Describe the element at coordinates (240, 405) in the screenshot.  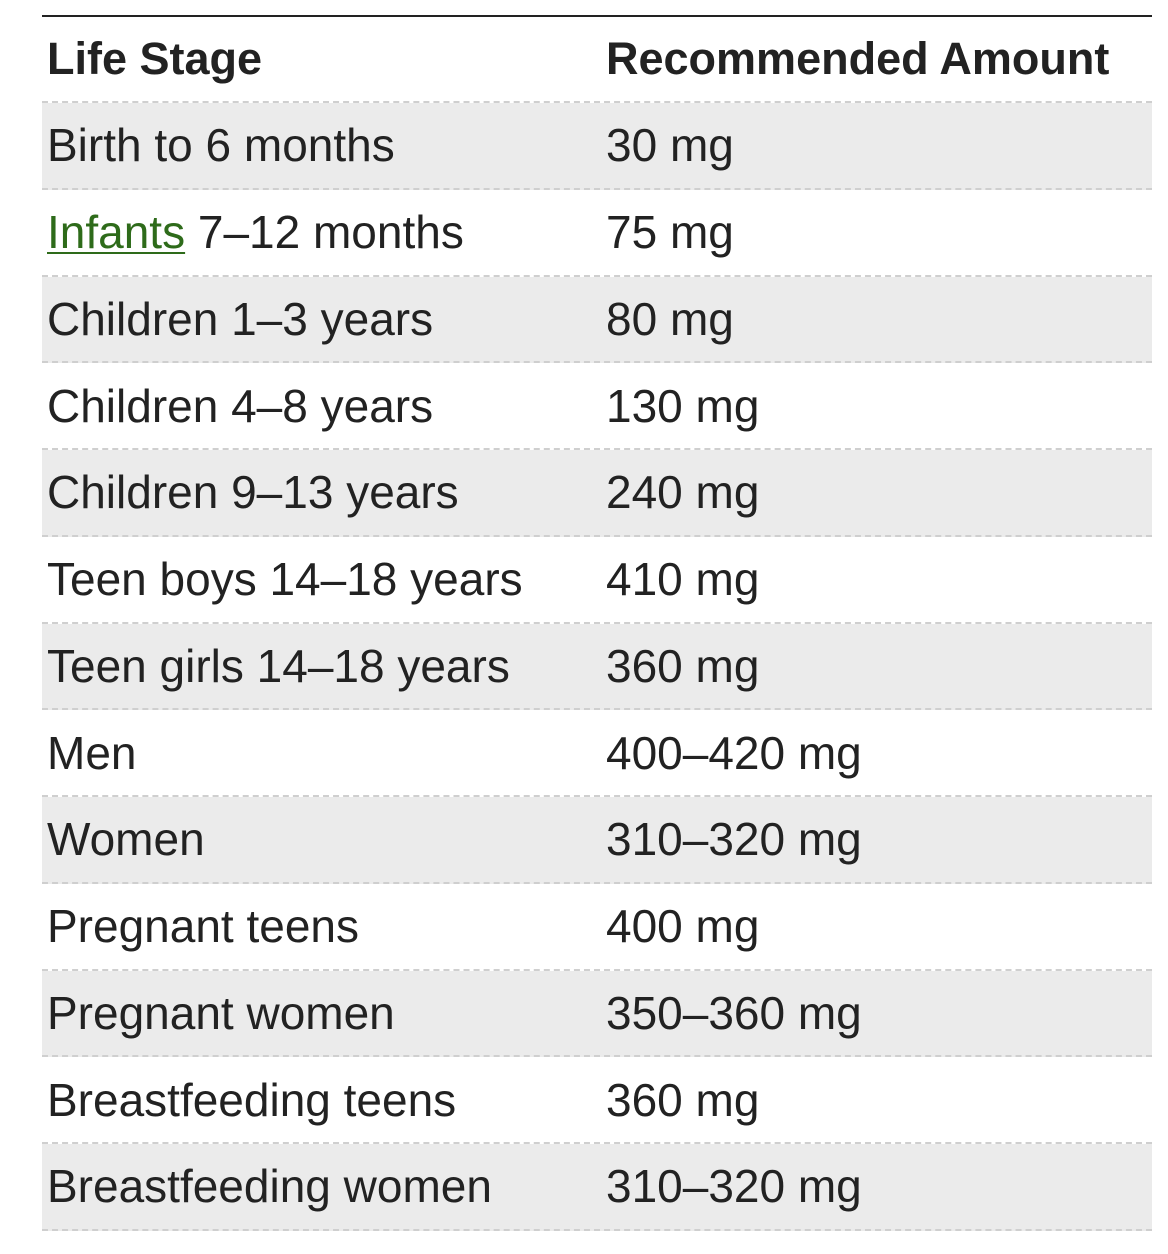
I see `life-stage-cell: Children 4–8 years` at that location.